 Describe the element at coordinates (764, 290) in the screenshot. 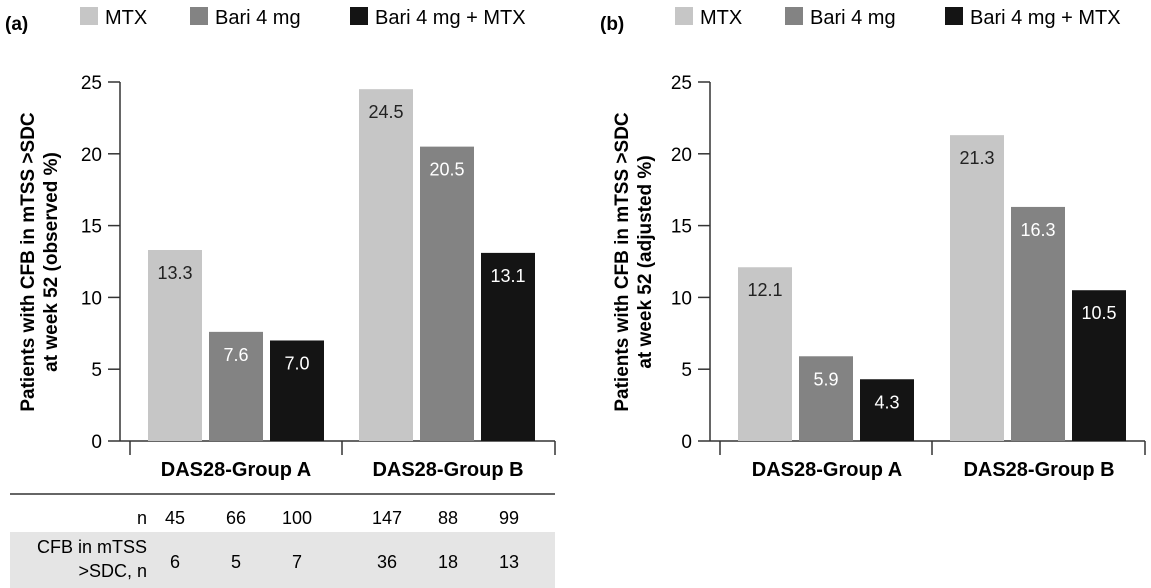

I see `data-label: 12.1` at that location.